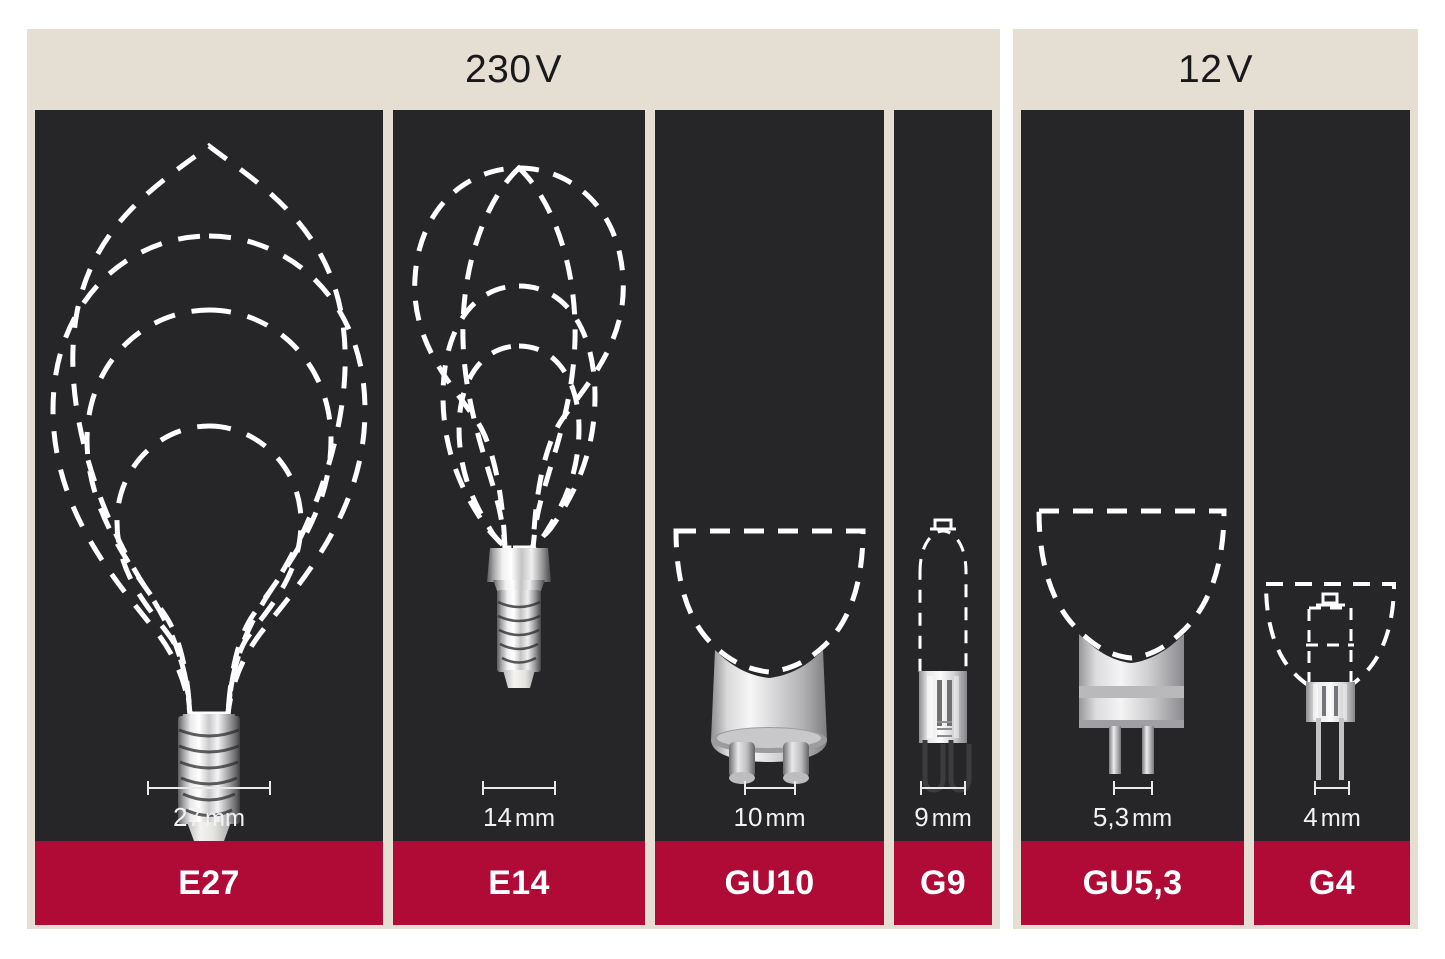 This screenshot has width=1445, height=959. I want to click on base-label-gu10: GU10, so click(769, 882).